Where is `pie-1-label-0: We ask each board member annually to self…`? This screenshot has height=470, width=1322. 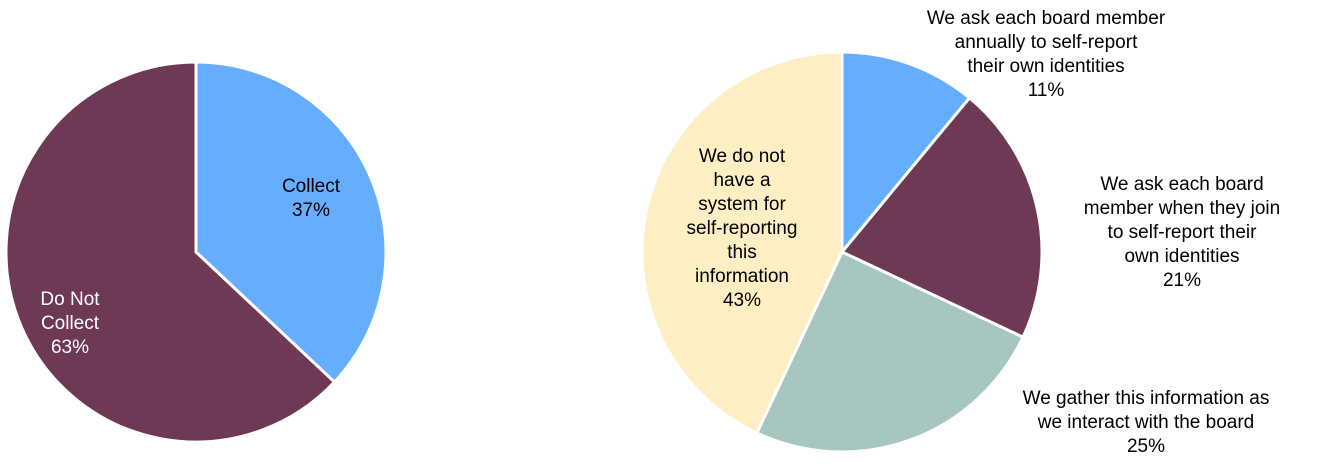 pie-1-label-0: We ask each board member annually to self… is located at coordinates (1046, 54).